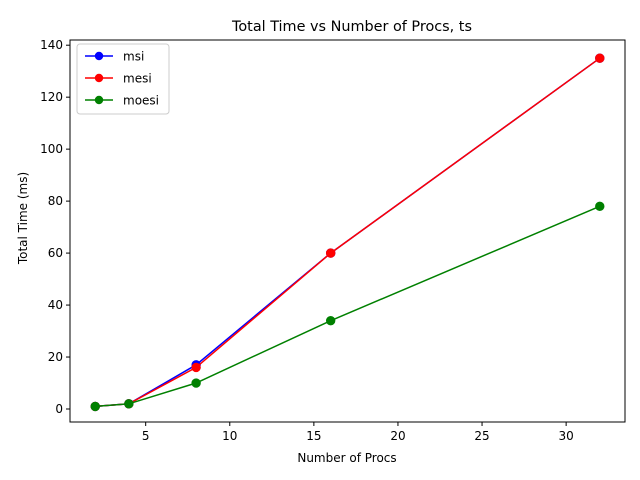 The height and width of the screenshot is (480, 640). What do you see at coordinates (51, 149) in the screenshot?
I see `y-tick-label: 100` at bounding box center [51, 149].